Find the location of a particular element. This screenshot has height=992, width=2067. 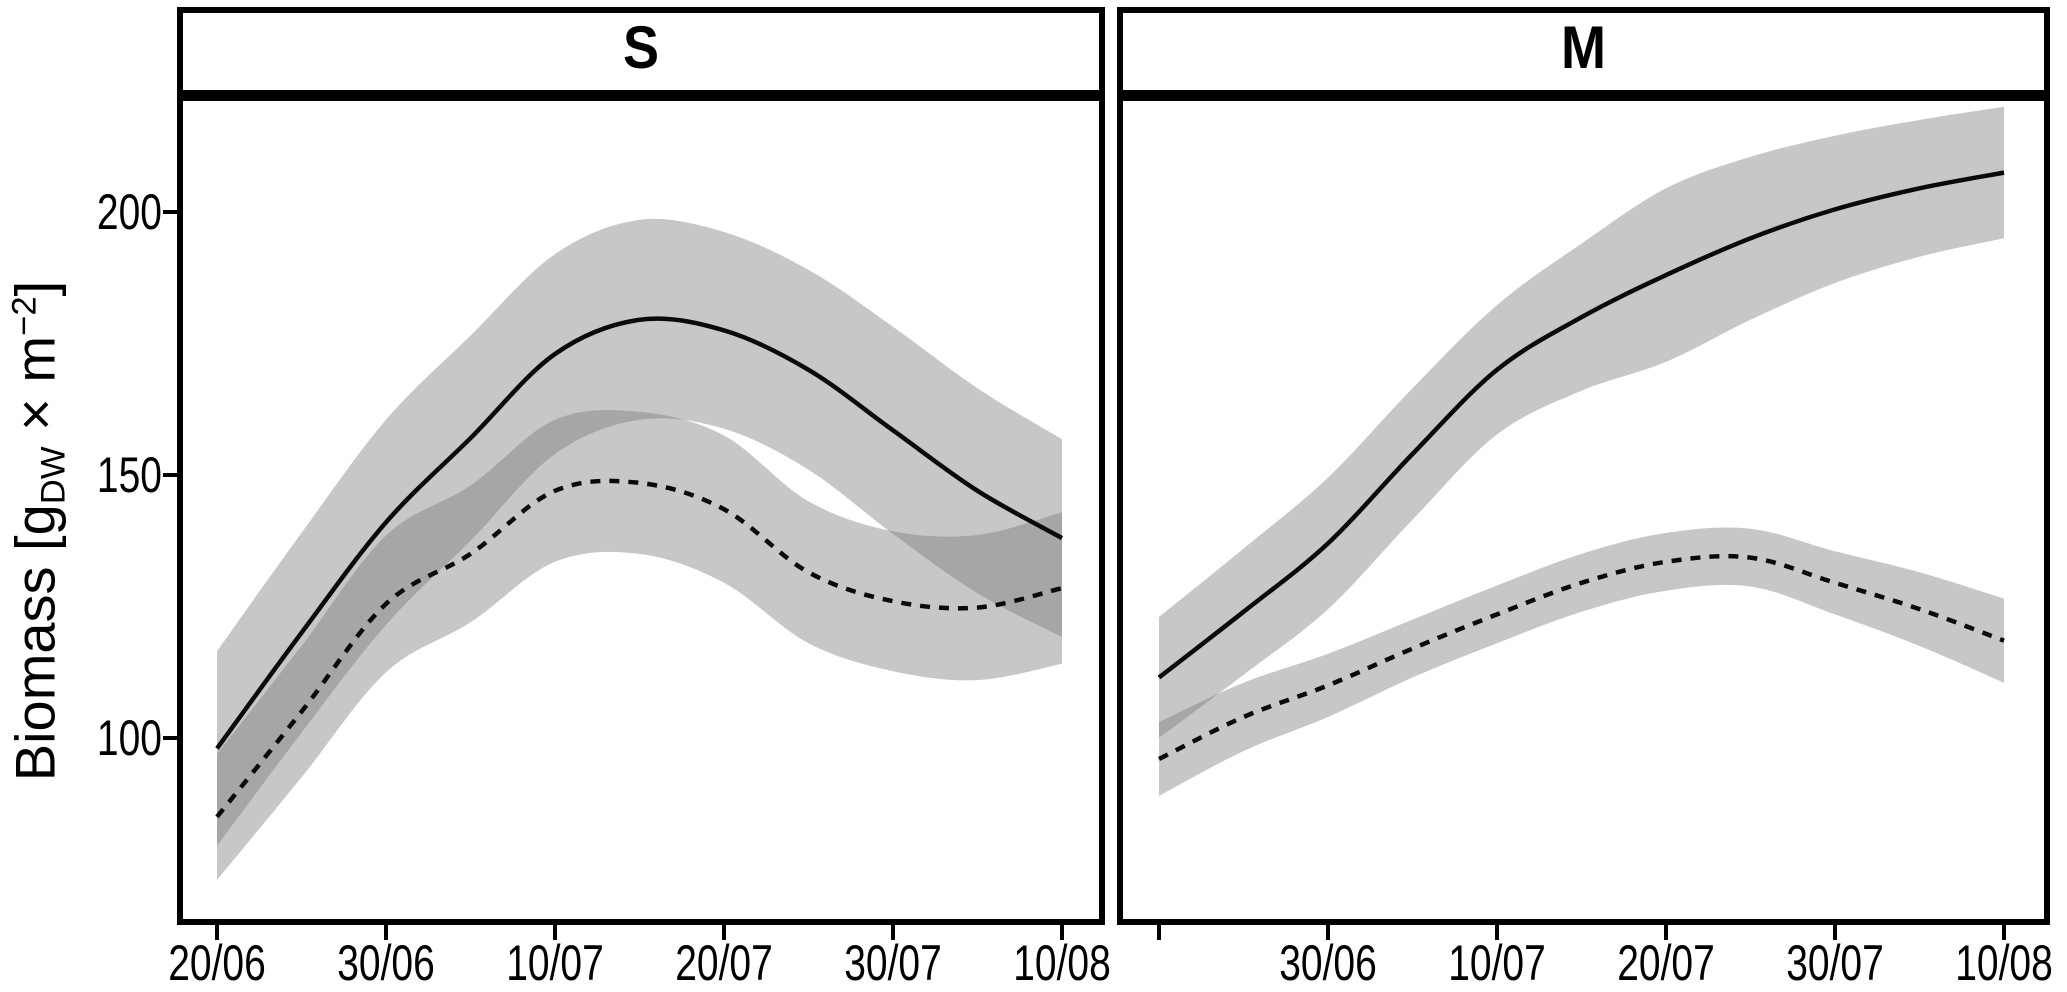

y-axis-title: Biomass [gDW × m−2] is located at coordinates (38, 531).